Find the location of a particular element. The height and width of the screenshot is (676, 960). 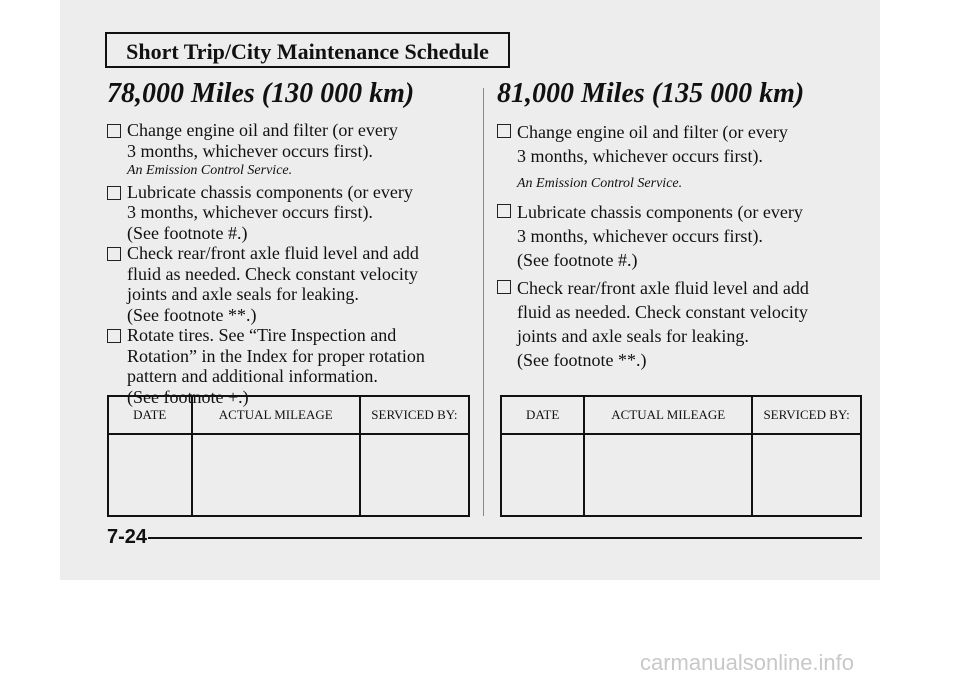

header-title: Short Trip/City Maintenance Schedule is located at coordinates (307, 50).